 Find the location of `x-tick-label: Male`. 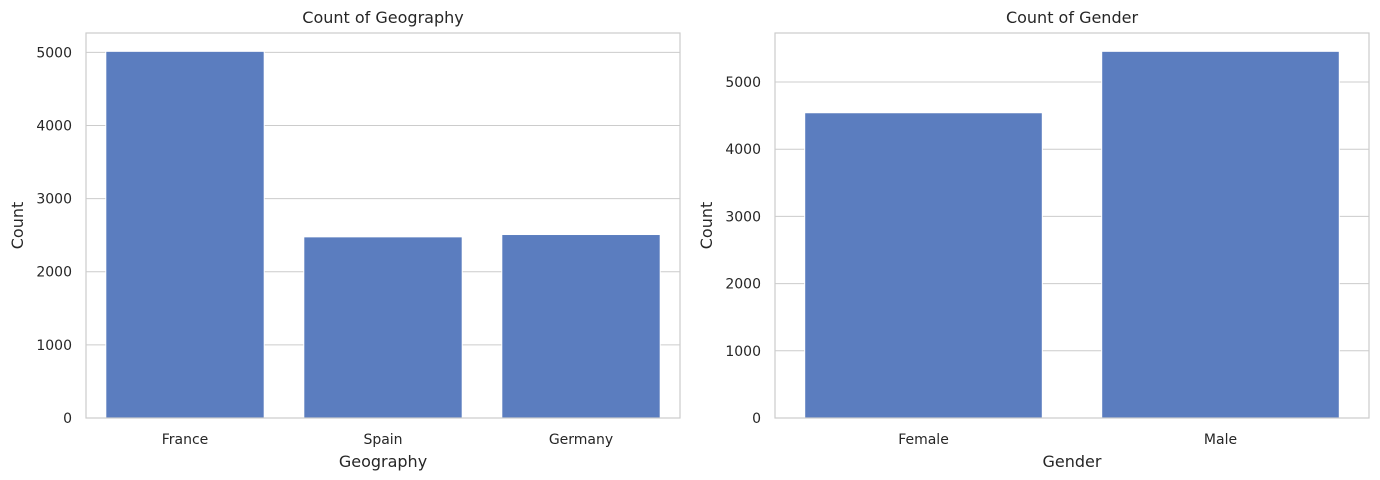

x-tick-label: Male is located at coordinates (1220, 440).